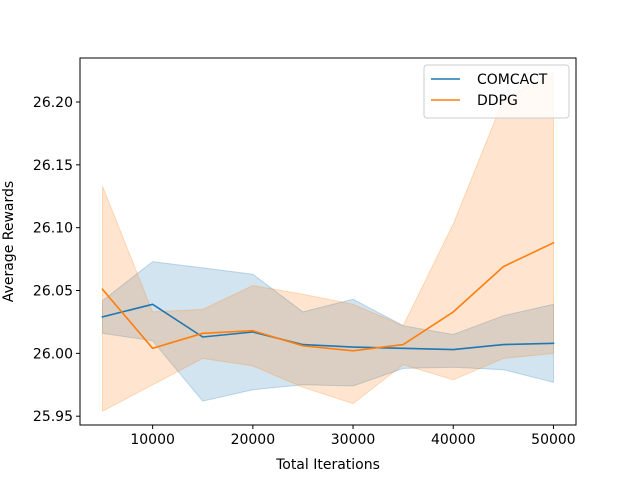 The image size is (640, 480). What do you see at coordinates (253, 440) in the screenshot?
I see `x-tick-label: 20000` at bounding box center [253, 440].